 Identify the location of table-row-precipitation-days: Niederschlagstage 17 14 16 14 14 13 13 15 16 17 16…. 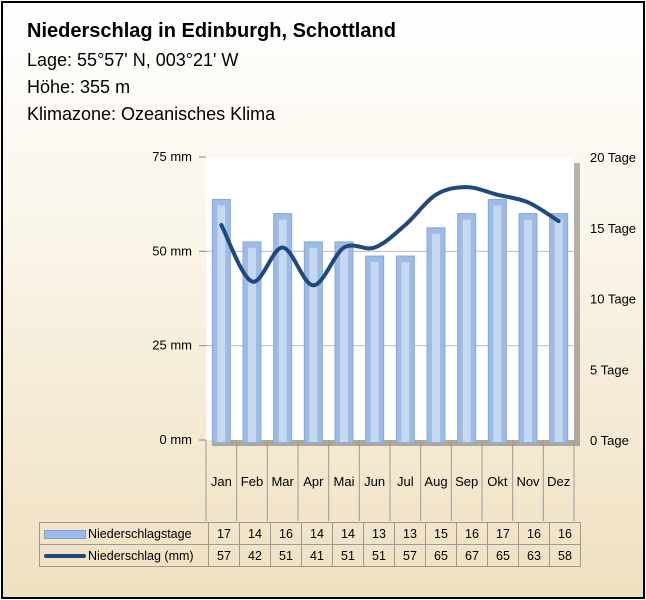
(310, 533).